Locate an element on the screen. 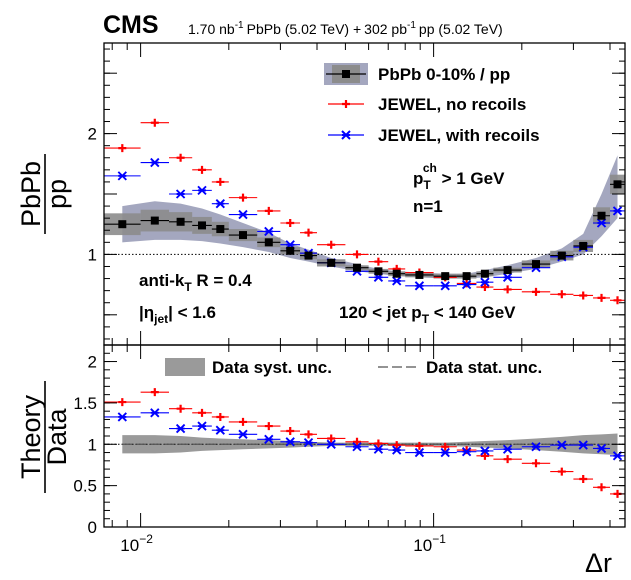  top-ytick-label: 1 is located at coordinates (92, 254).